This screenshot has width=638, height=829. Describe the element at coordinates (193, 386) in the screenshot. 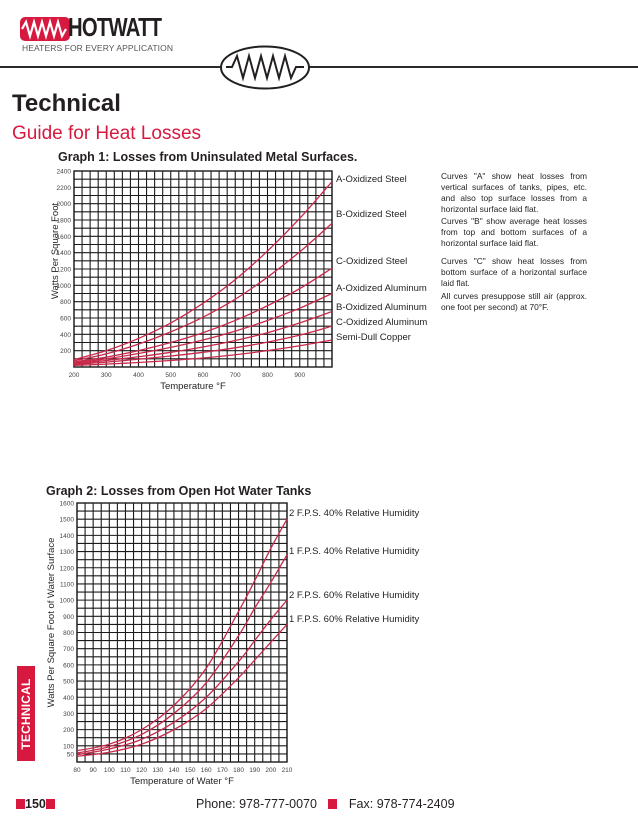

I see `svg-text: Temperature °F` at that location.